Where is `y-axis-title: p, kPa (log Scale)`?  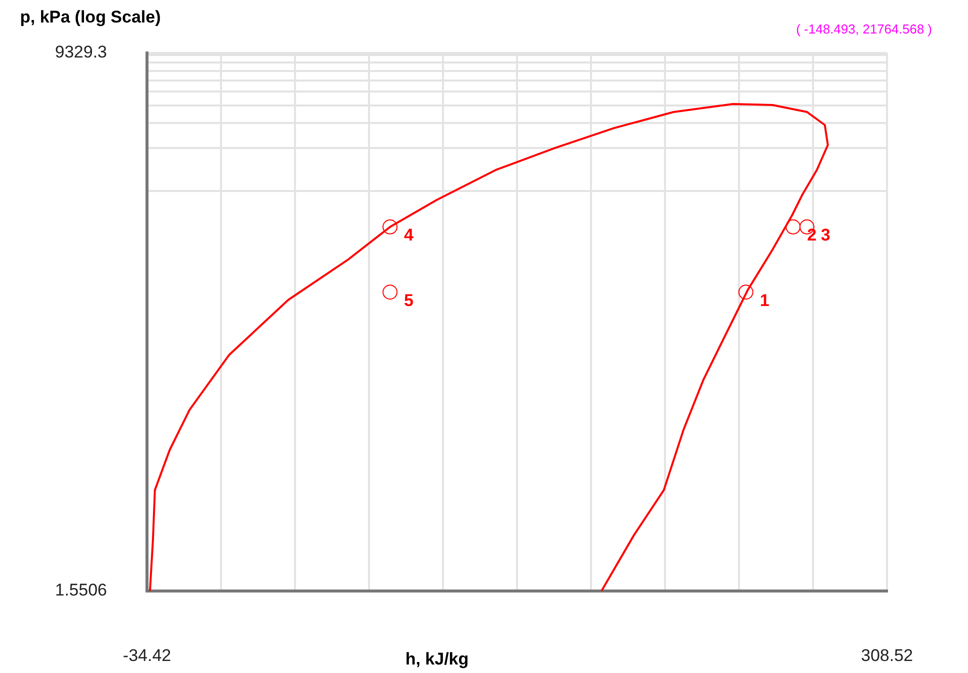
y-axis-title: p, kPa (log Scale) is located at coordinates (90, 17).